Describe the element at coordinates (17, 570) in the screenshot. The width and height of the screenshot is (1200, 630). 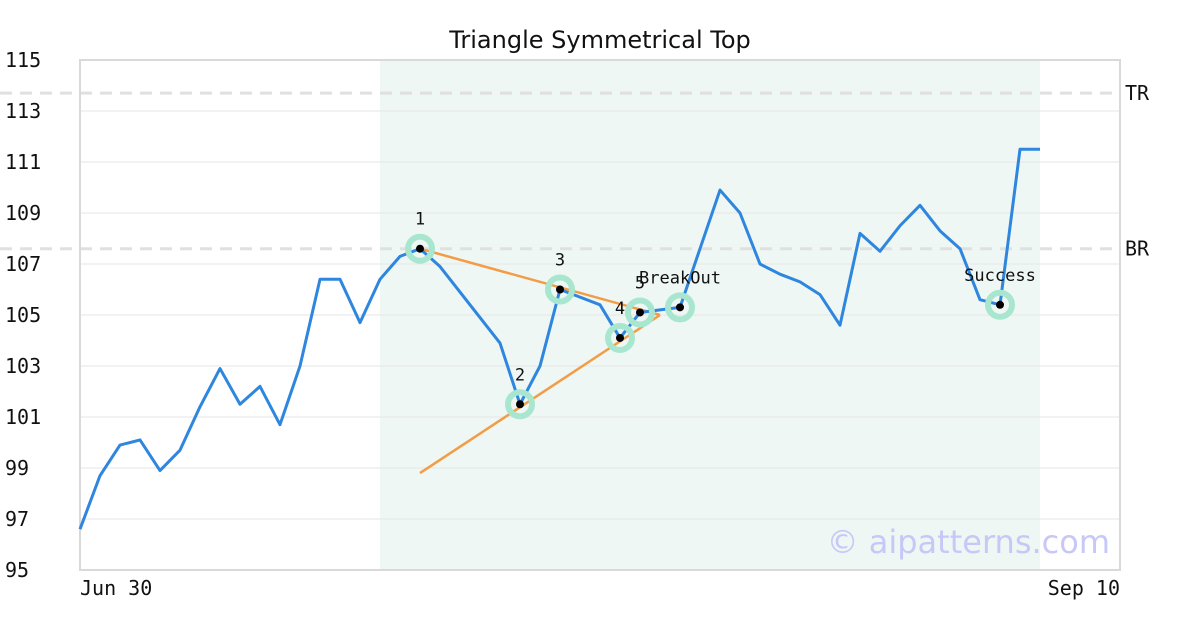
I see `y-tick-label: 95` at that location.